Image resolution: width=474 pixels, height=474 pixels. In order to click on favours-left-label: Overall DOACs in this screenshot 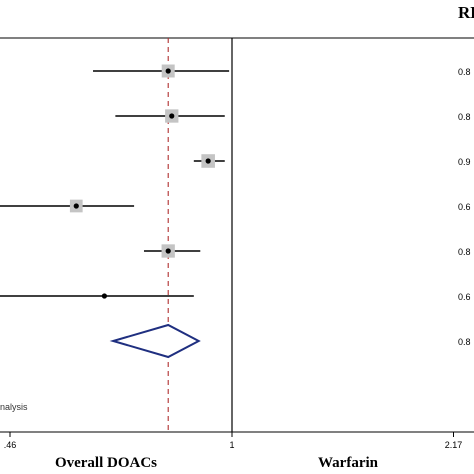, I will do `click(106, 463)`.